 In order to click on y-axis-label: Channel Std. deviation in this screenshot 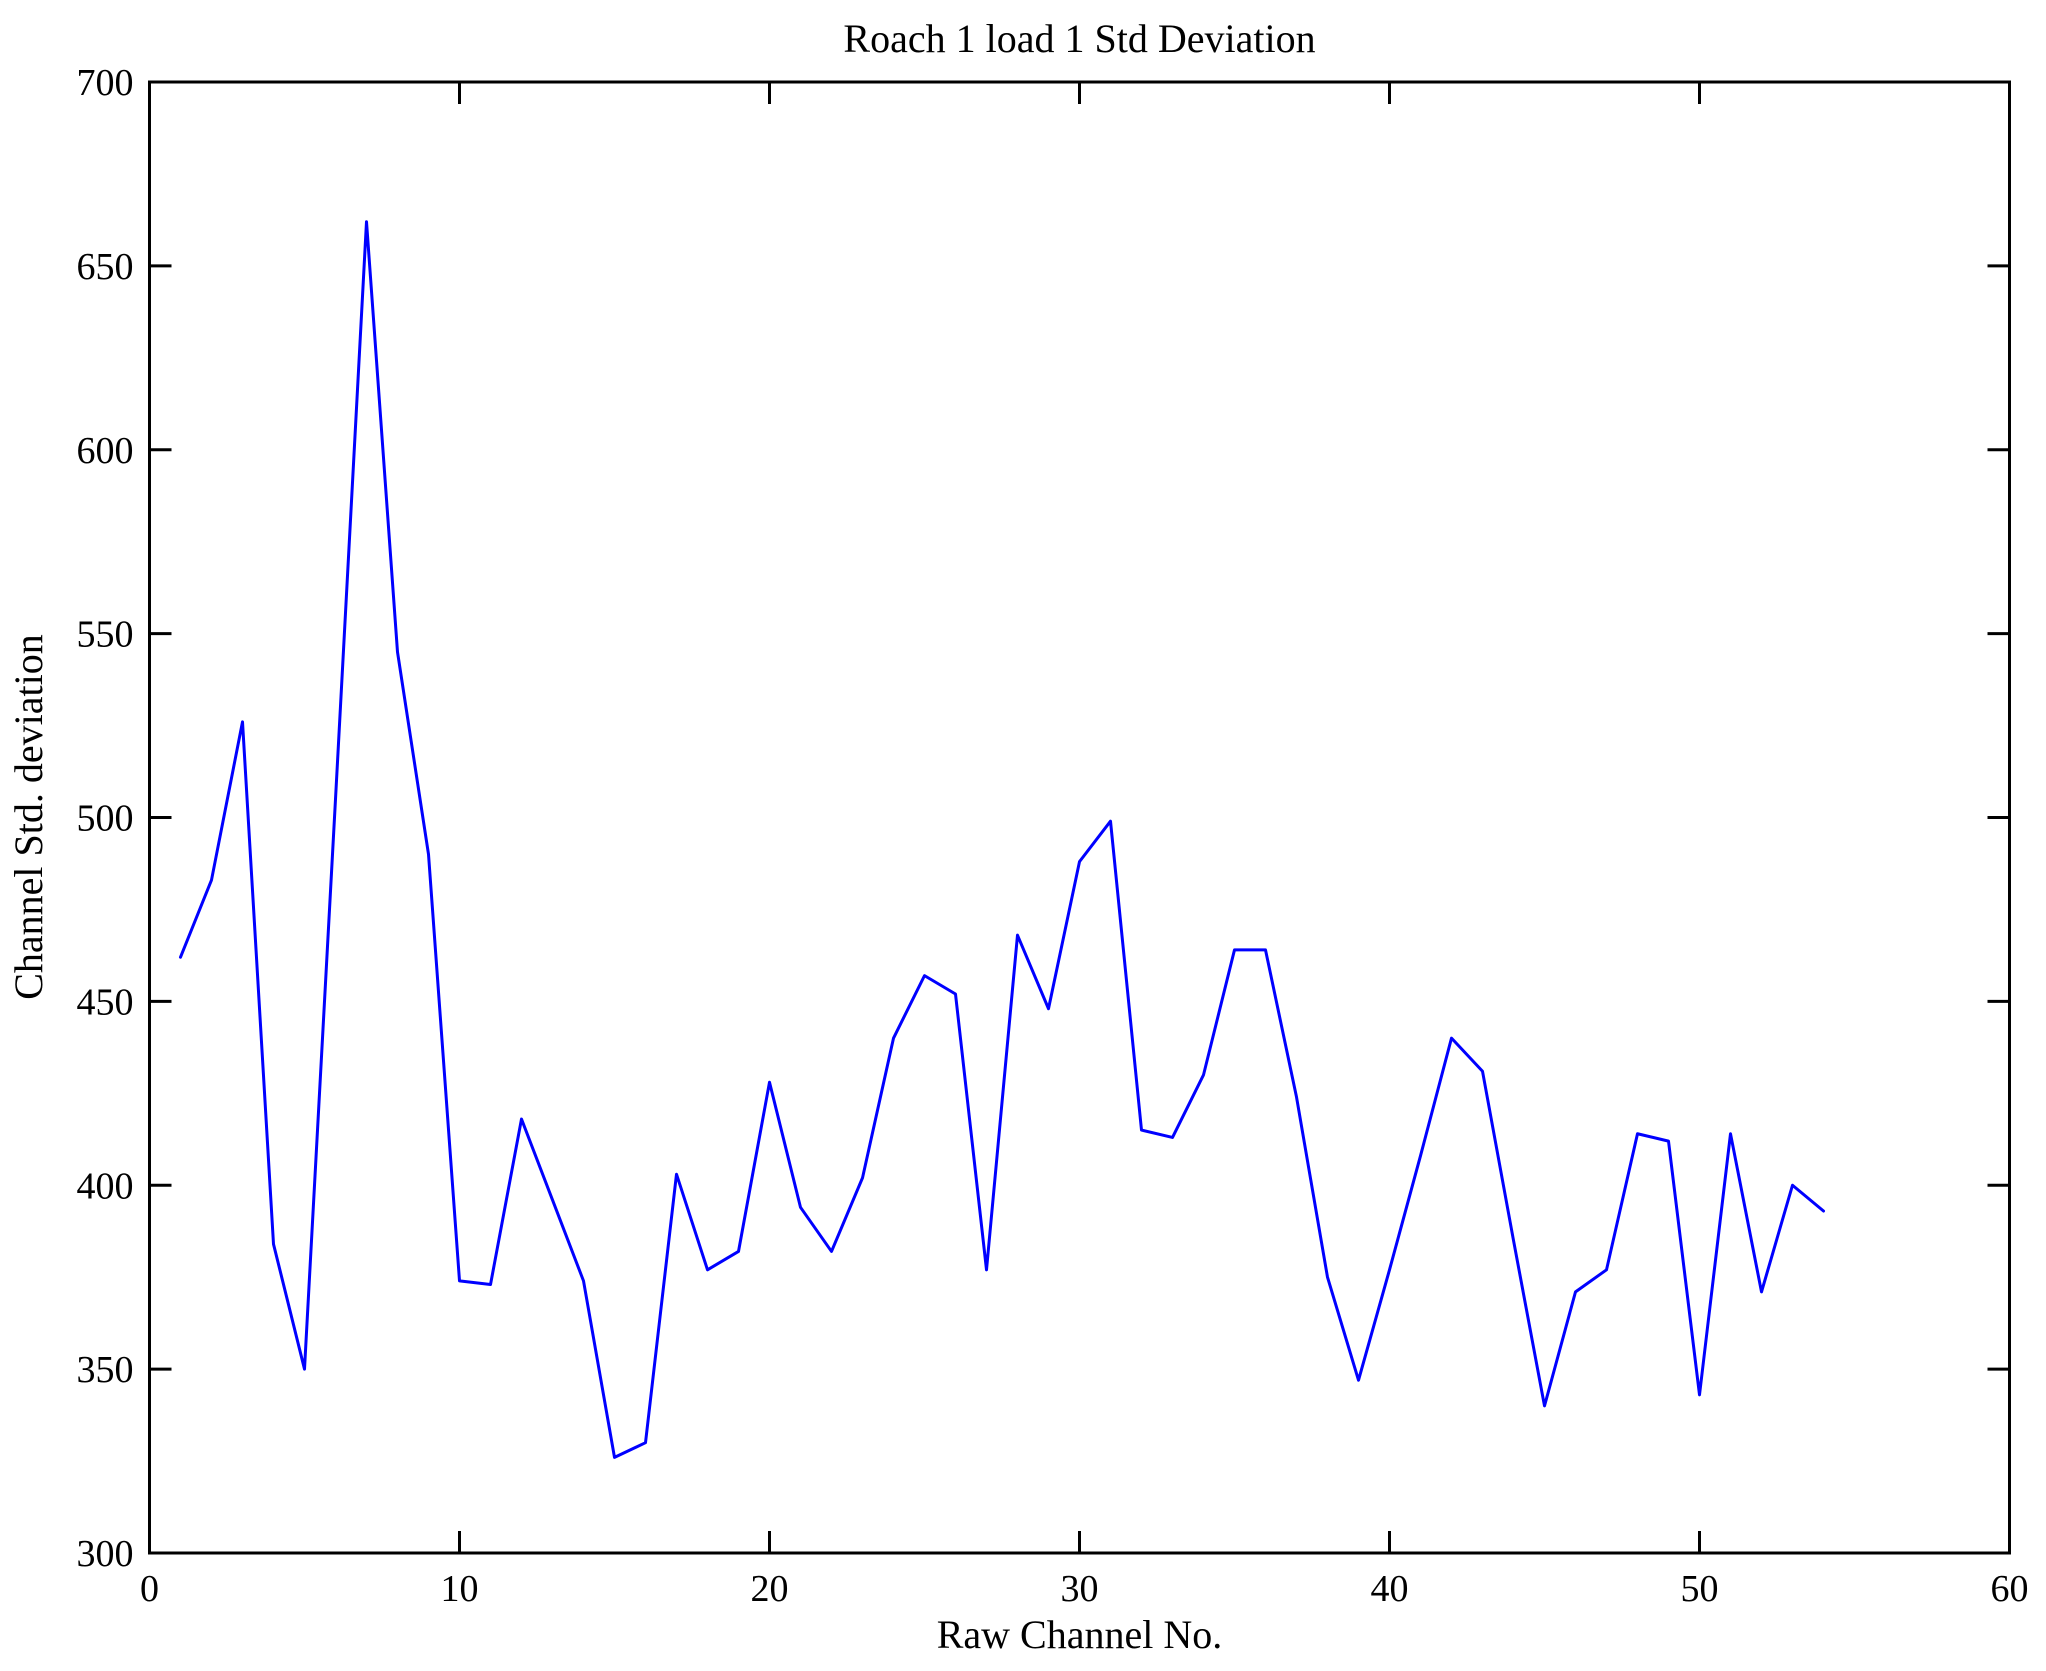, I will do `click(28, 817)`.